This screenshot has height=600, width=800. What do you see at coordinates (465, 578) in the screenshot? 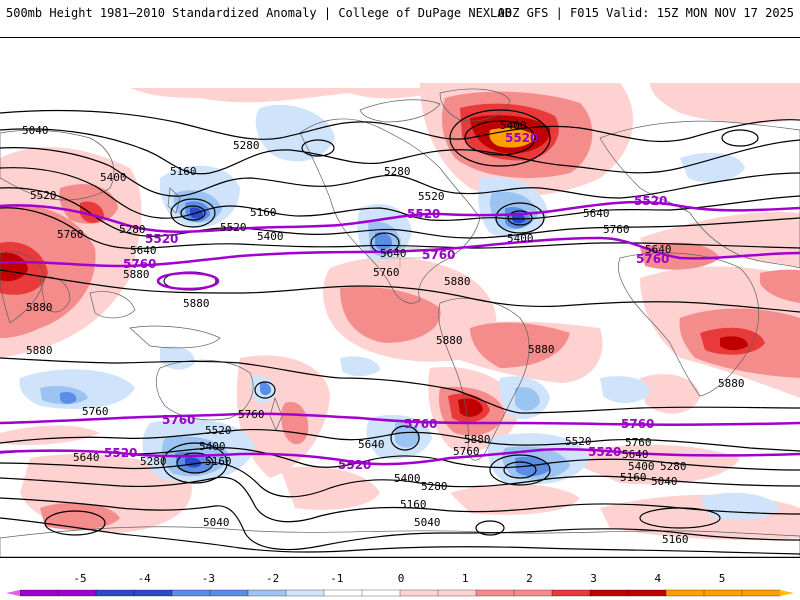
I see `colorbar-tick-label: 1` at bounding box center [465, 578].